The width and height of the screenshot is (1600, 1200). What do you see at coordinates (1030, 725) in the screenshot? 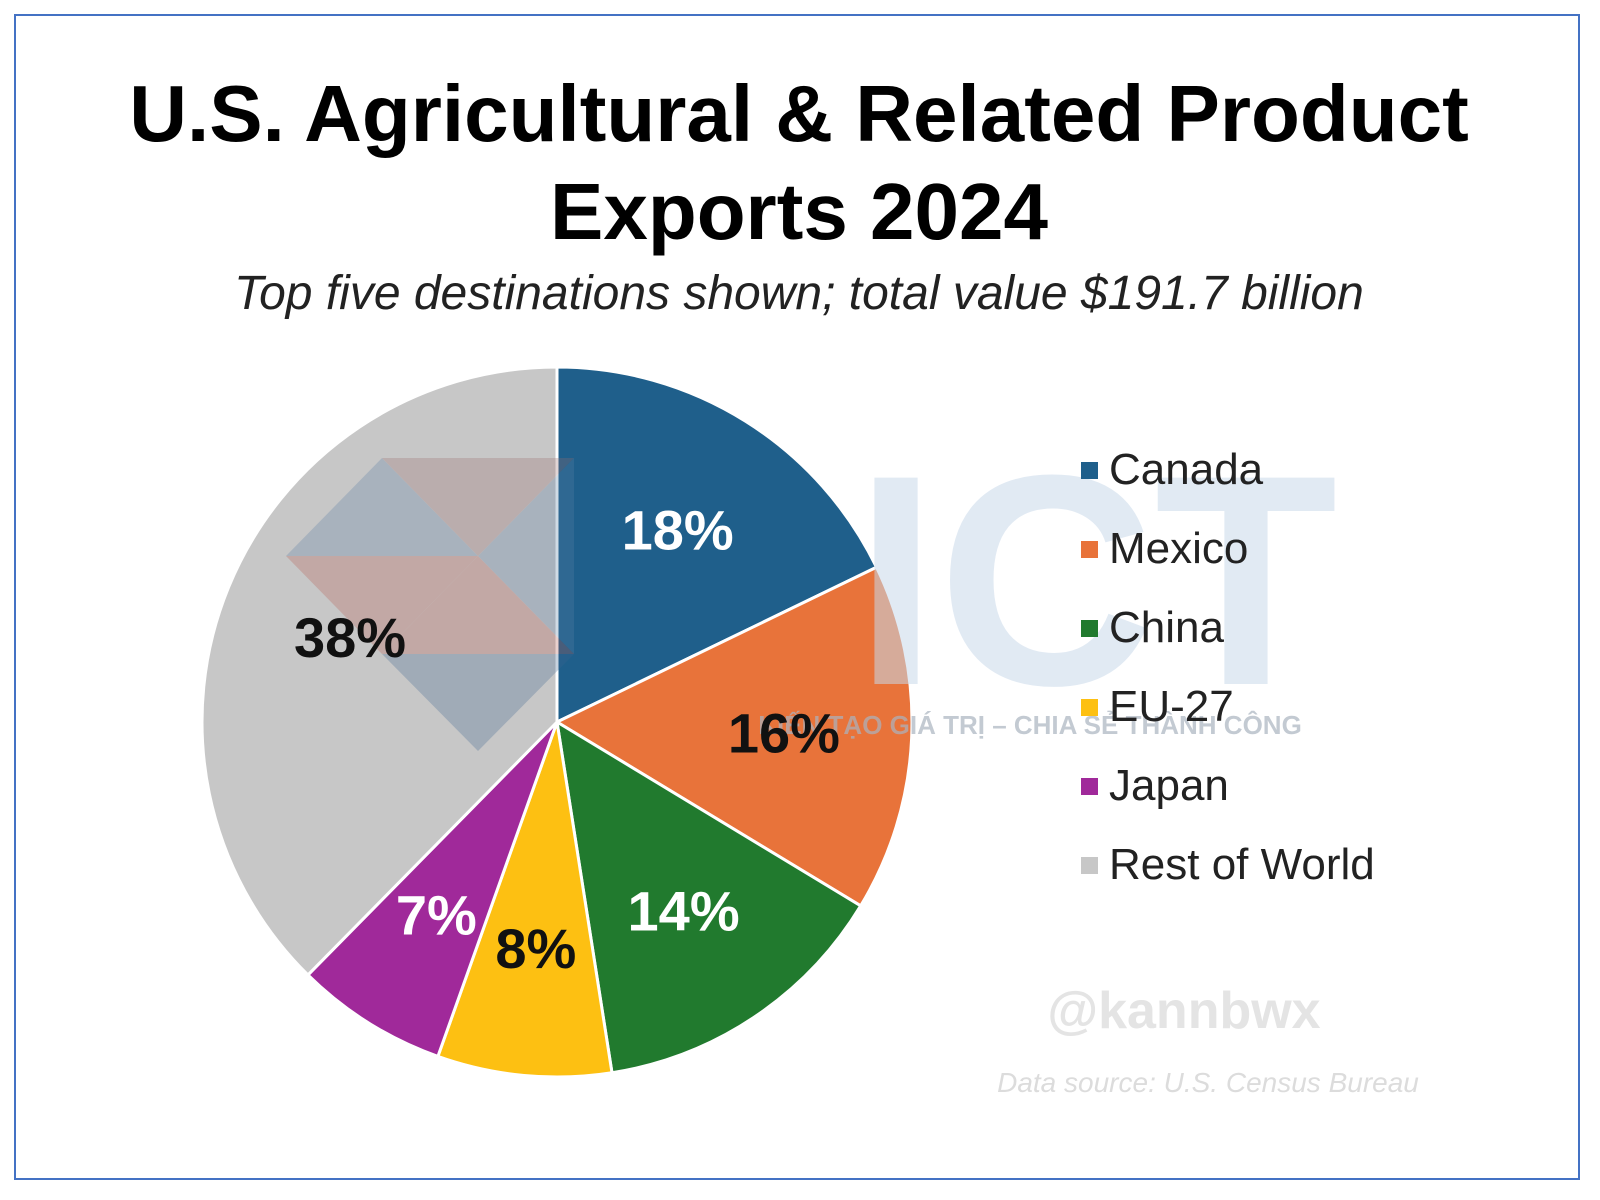
I see `watermark-tagline: KIẾN TẠO GIÁ TRỊ – CHIA SẺ THÀNH CÔNG` at bounding box center [1030, 725].